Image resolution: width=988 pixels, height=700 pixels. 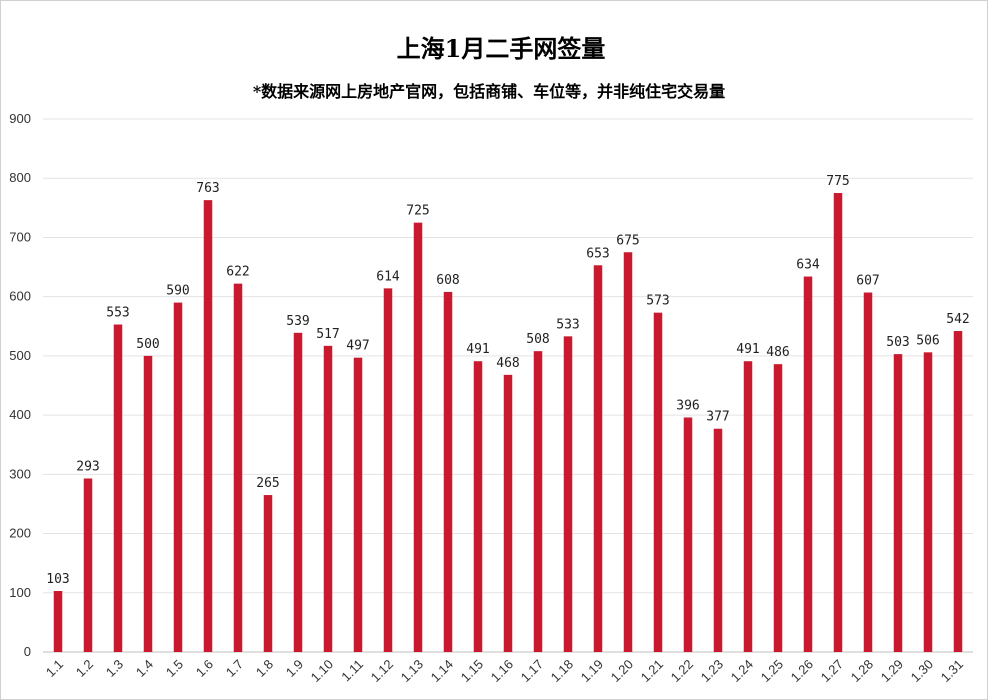 I want to click on x-tick-label: 1.6, so click(x=204, y=668).